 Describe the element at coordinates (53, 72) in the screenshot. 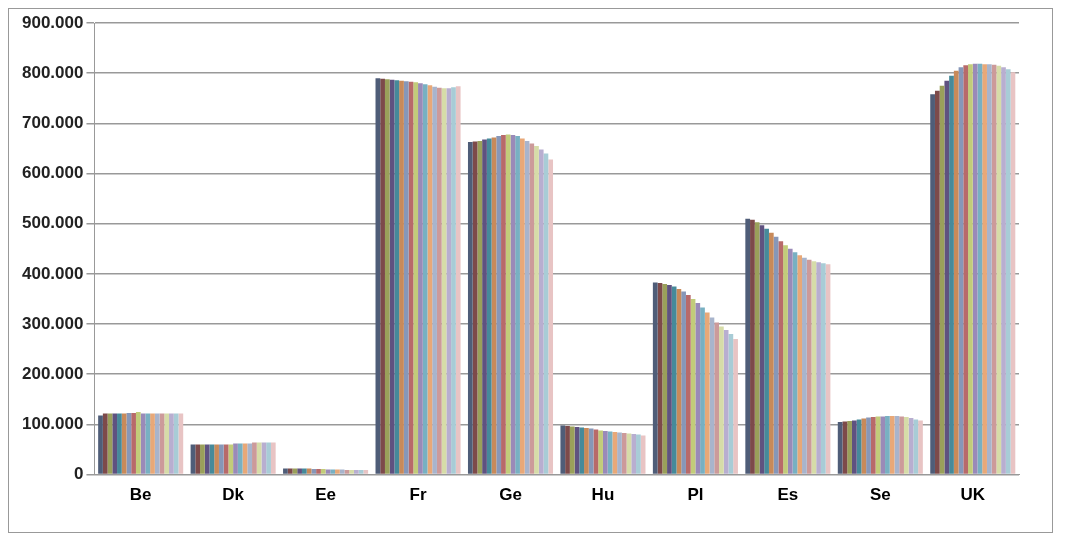

I see `y-tick-label: 800.000` at that location.